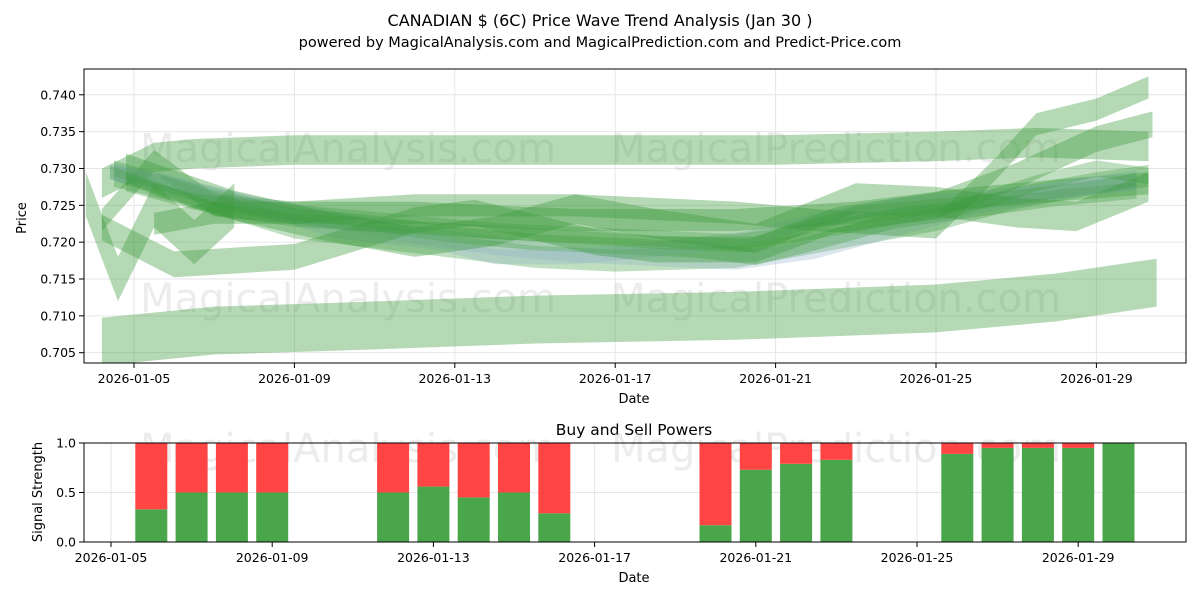  What do you see at coordinates (433, 557) in the screenshot?
I see `powers-xtick-label: 2026-01-13` at bounding box center [433, 557].